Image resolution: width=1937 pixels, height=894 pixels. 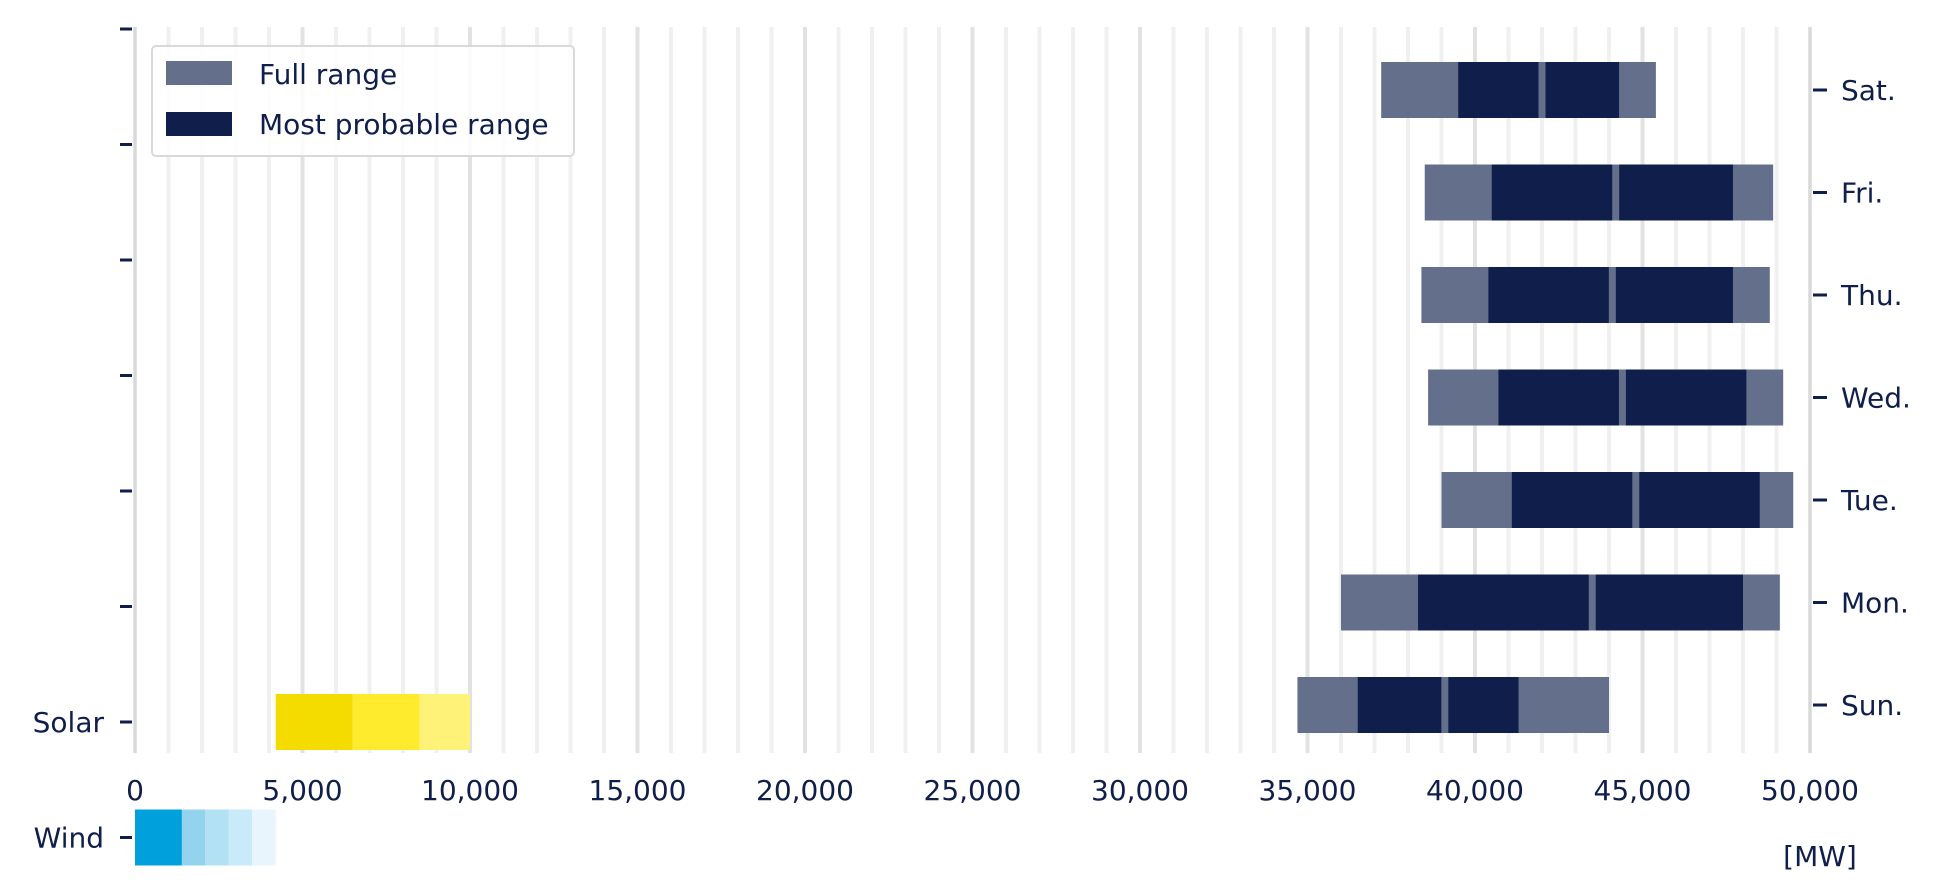 I want to click on x-axis-tick-label: 40,000, so click(x=1475, y=790).